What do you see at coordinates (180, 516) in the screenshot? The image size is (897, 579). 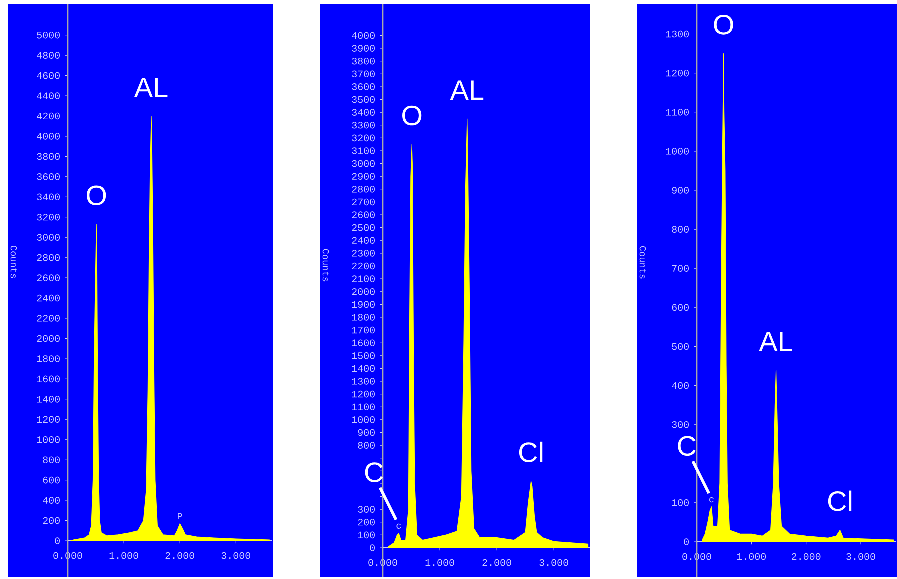 I see `data-label: P` at bounding box center [180, 516].